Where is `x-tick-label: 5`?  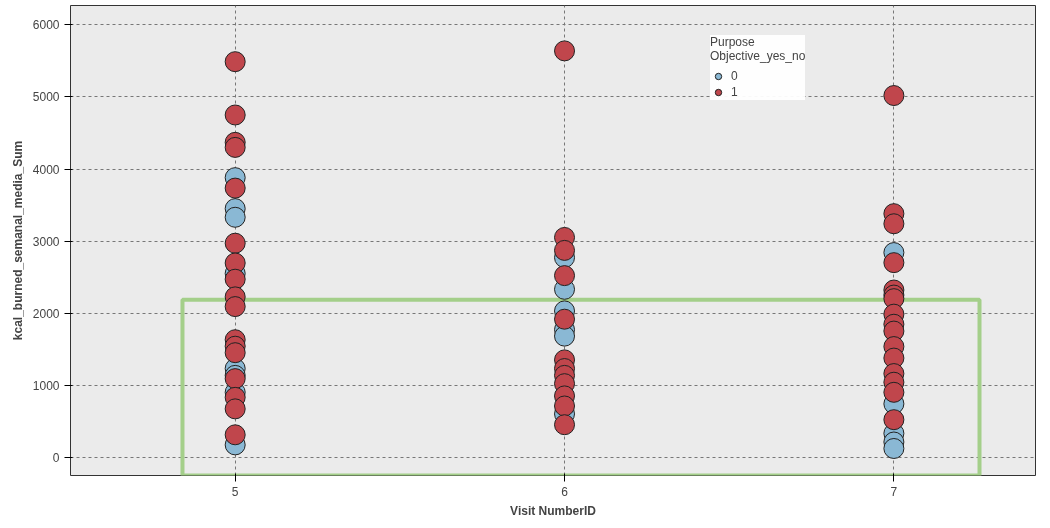 x-tick-label: 5 is located at coordinates (235, 491).